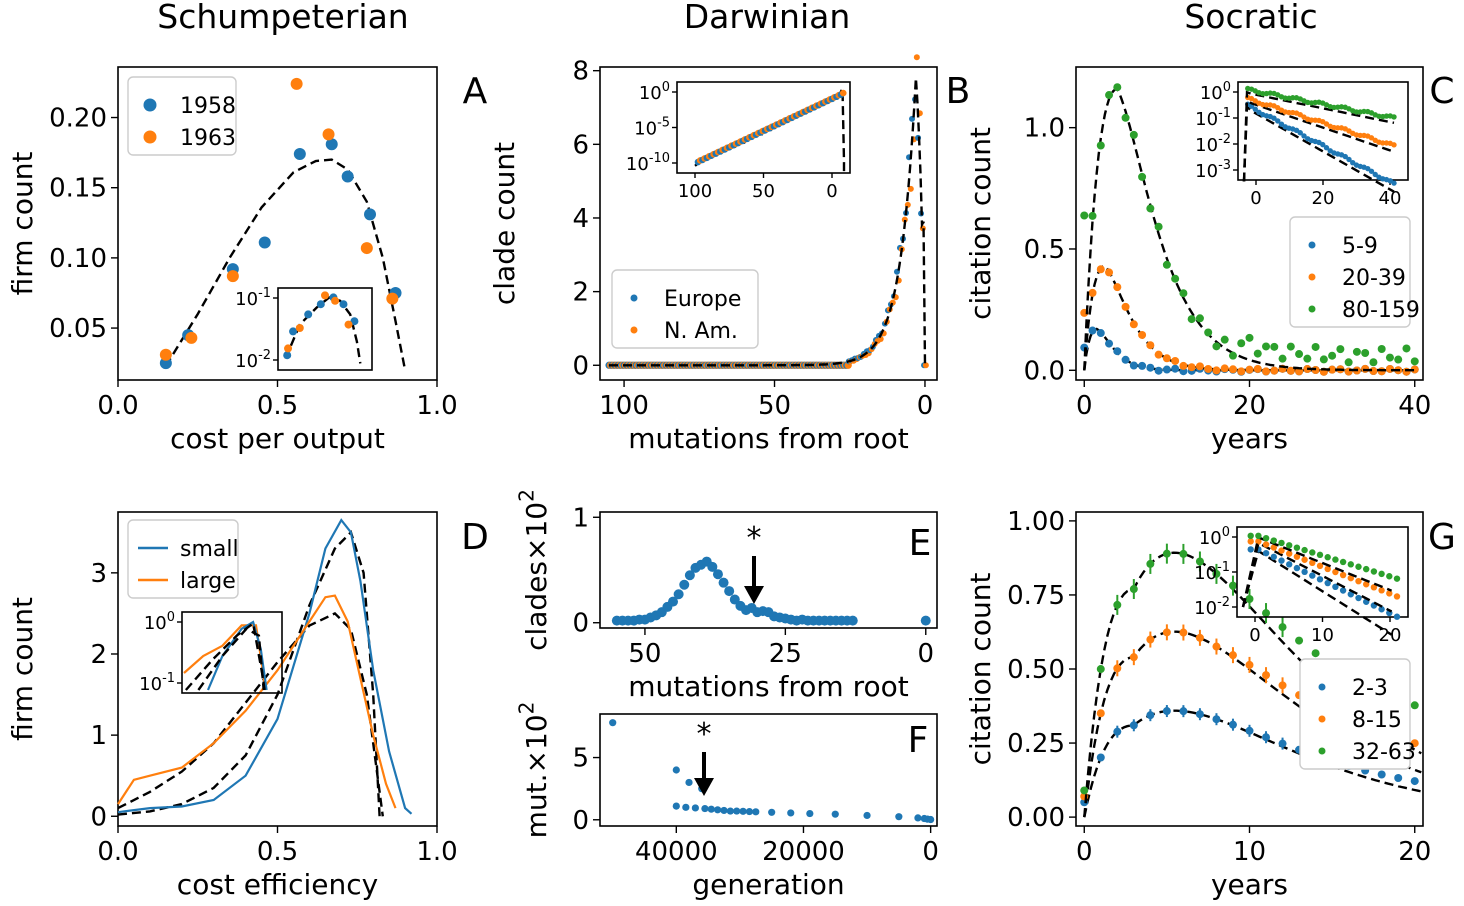 The image size is (1464, 906). What do you see at coordinates (22, 669) in the screenshot?
I see `y-axis-label: firm count` at bounding box center [22, 669].